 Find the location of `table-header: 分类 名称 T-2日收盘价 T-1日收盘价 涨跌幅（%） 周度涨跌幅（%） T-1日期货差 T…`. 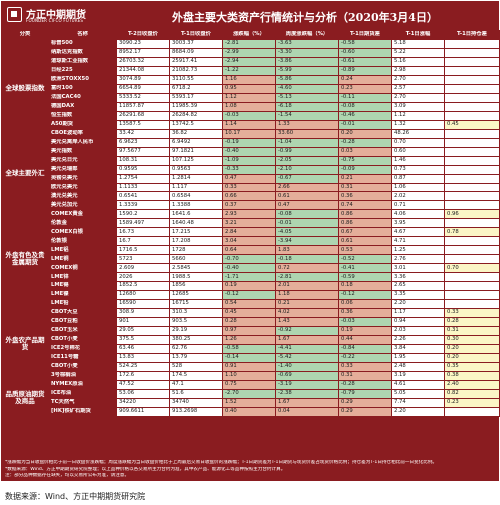

table-header: 分类 名称 T-2日收盘价 T-1日收盘价 涨跌幅（%） 周度涨跌幅（%） T-1日期货差 T… is located at coordinates (250, 35).